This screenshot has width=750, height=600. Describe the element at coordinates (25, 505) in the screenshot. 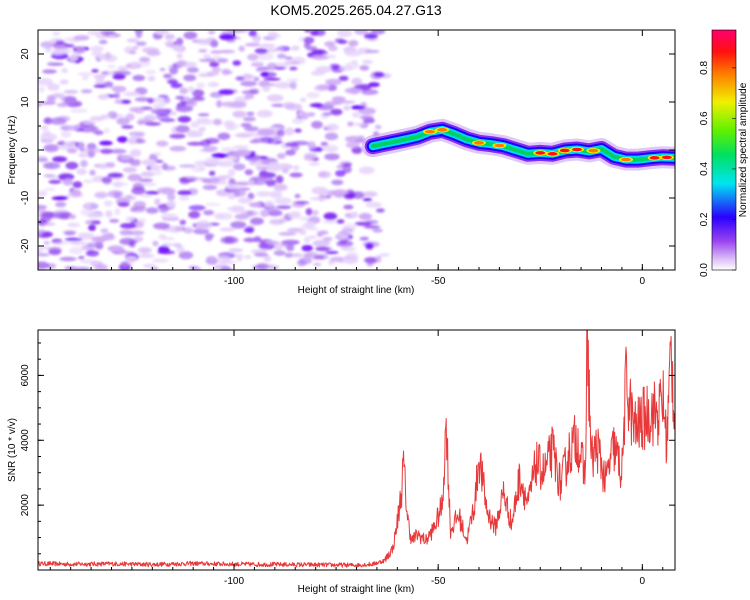

I see `snr-ytick-label: 2000` at that location.